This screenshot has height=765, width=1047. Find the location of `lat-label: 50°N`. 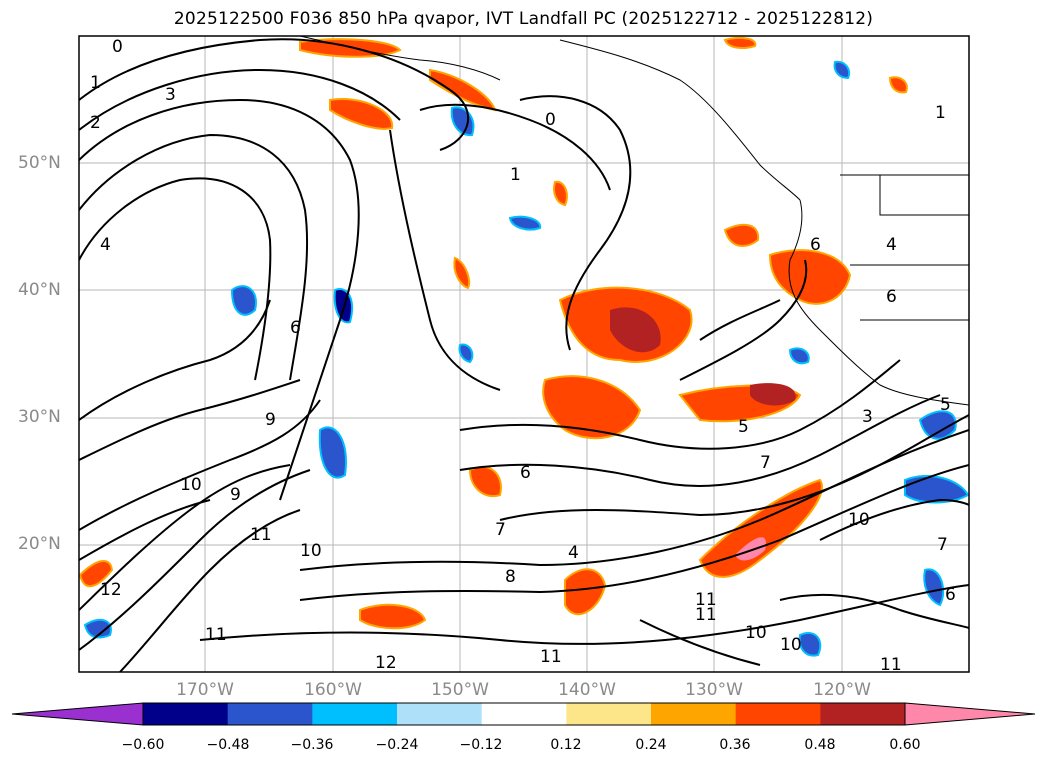

lat-label: 50°N is located at coordinates (39, 163).